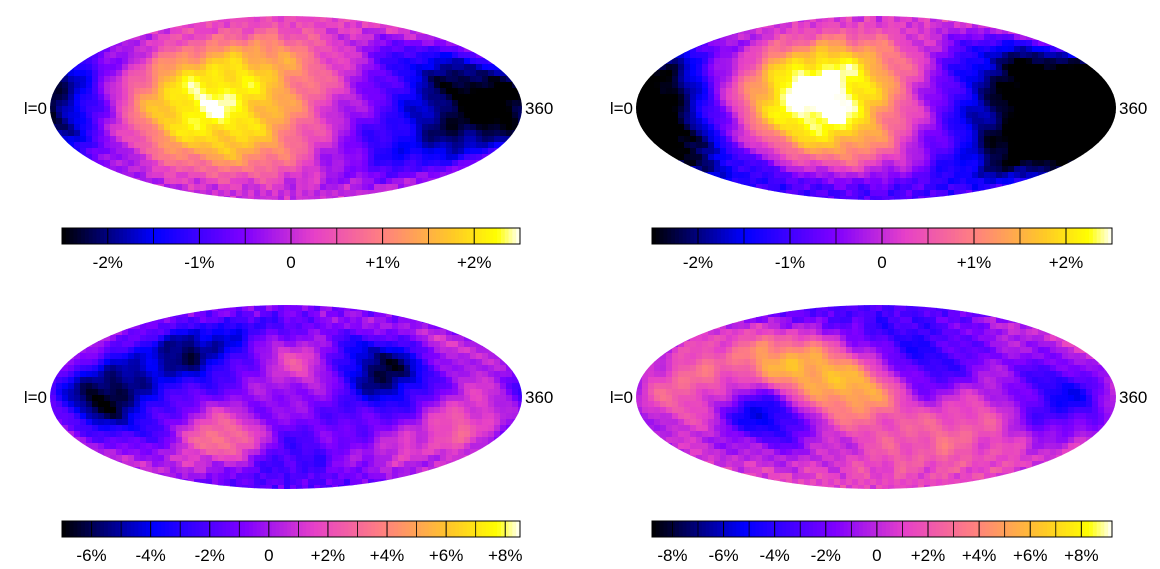  I want to click on colorbar-tick-label: -8%, so click(672, 555).